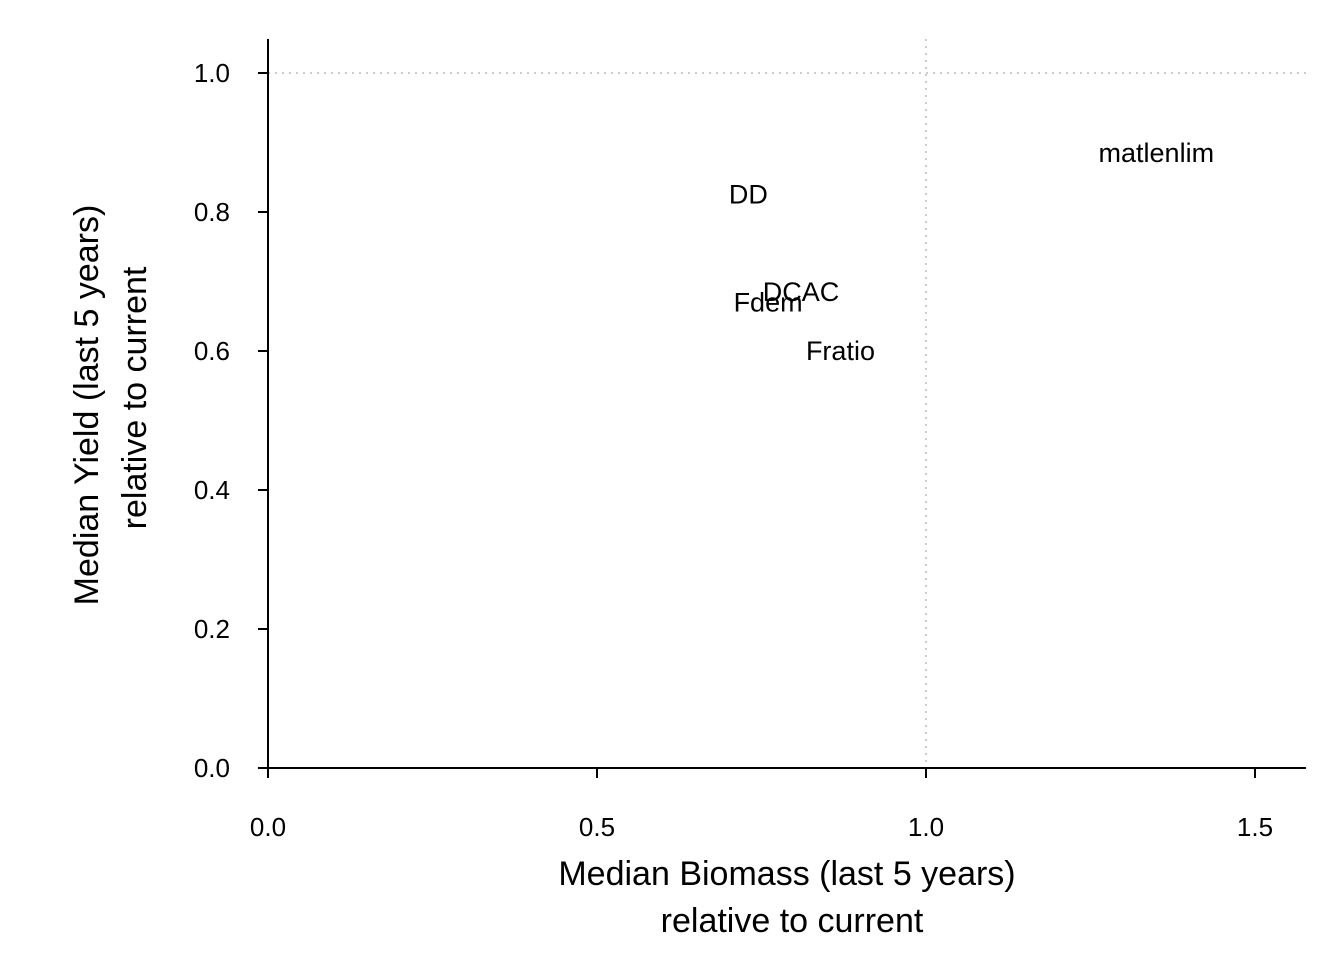  What do you see at coordinates (87, 405) in the screenshot?
I see `y-axis-title-line-1: Median Yield (last 5 years)` at bounding box center [87, 405].